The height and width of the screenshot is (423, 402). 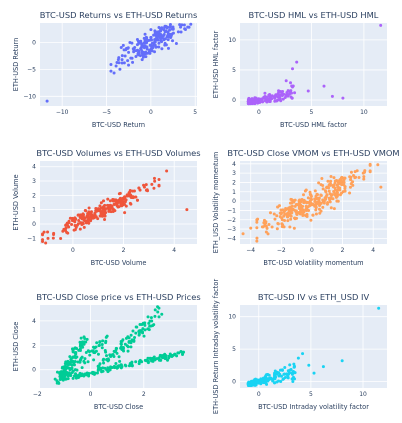 What do you see at coordinates (106, 112) in the screenshot?
I see `x-tick-label: −5` at bounding box center [106, 112].